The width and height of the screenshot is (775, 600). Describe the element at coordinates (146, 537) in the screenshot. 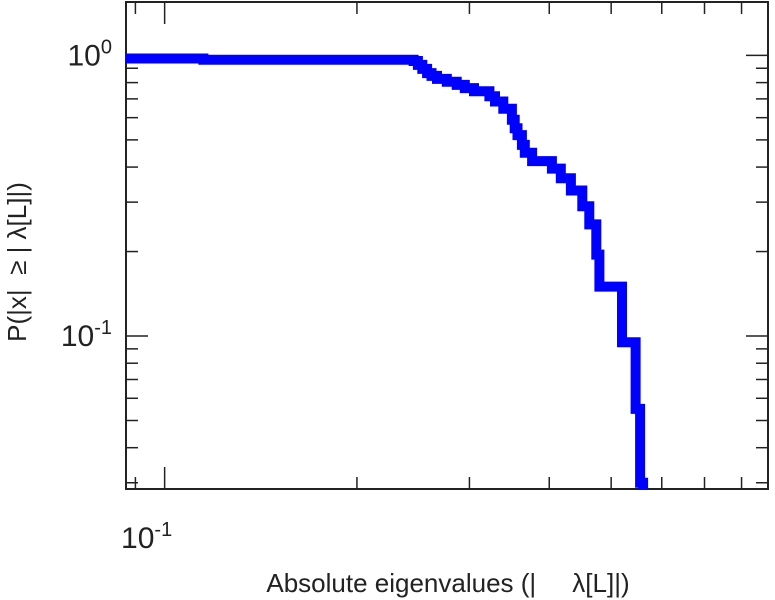

I see `x-tick-label: 10-1` at that location.